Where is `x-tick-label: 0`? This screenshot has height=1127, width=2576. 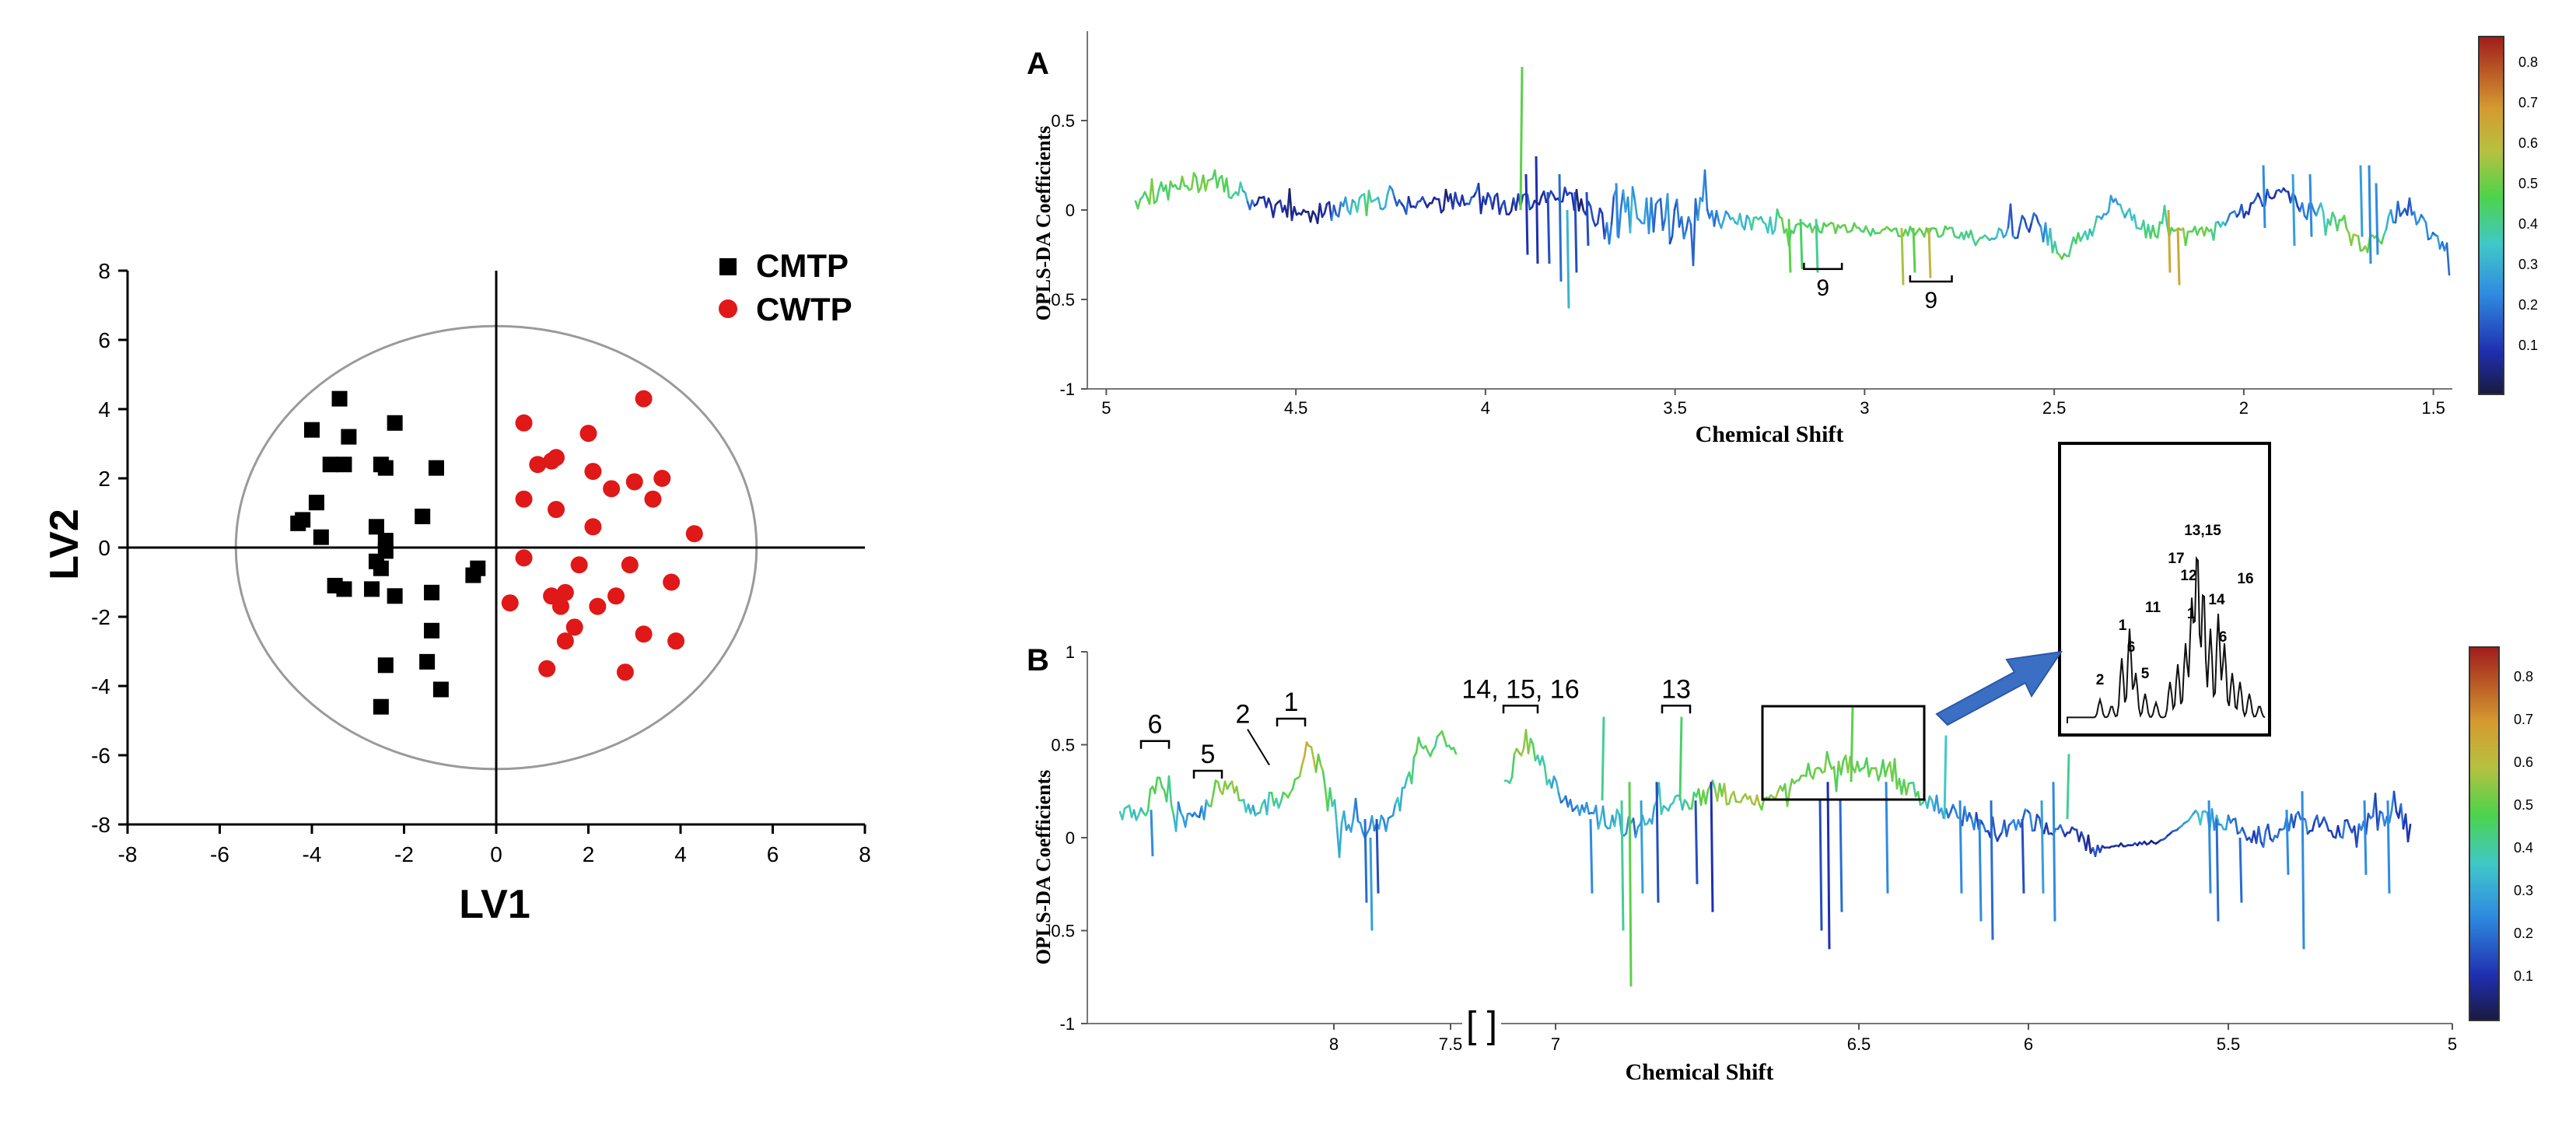
x-tick-label: 0 is located at coordinates (496, 854).